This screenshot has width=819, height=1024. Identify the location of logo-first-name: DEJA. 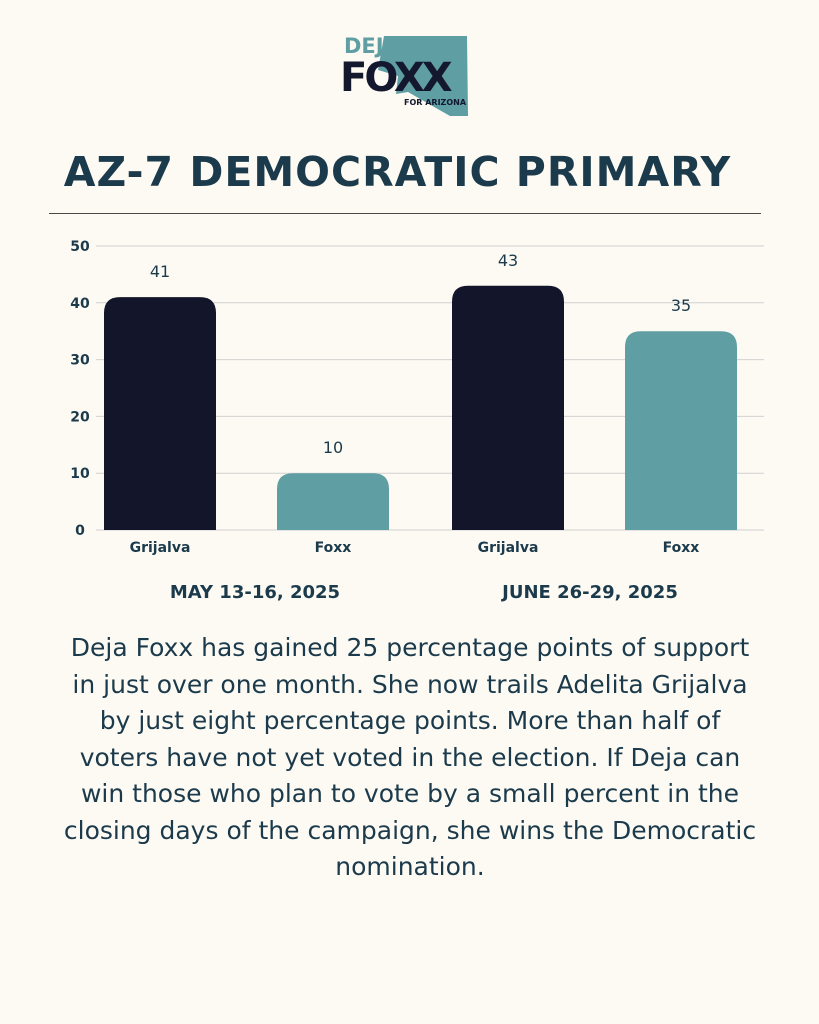
(372, 46).